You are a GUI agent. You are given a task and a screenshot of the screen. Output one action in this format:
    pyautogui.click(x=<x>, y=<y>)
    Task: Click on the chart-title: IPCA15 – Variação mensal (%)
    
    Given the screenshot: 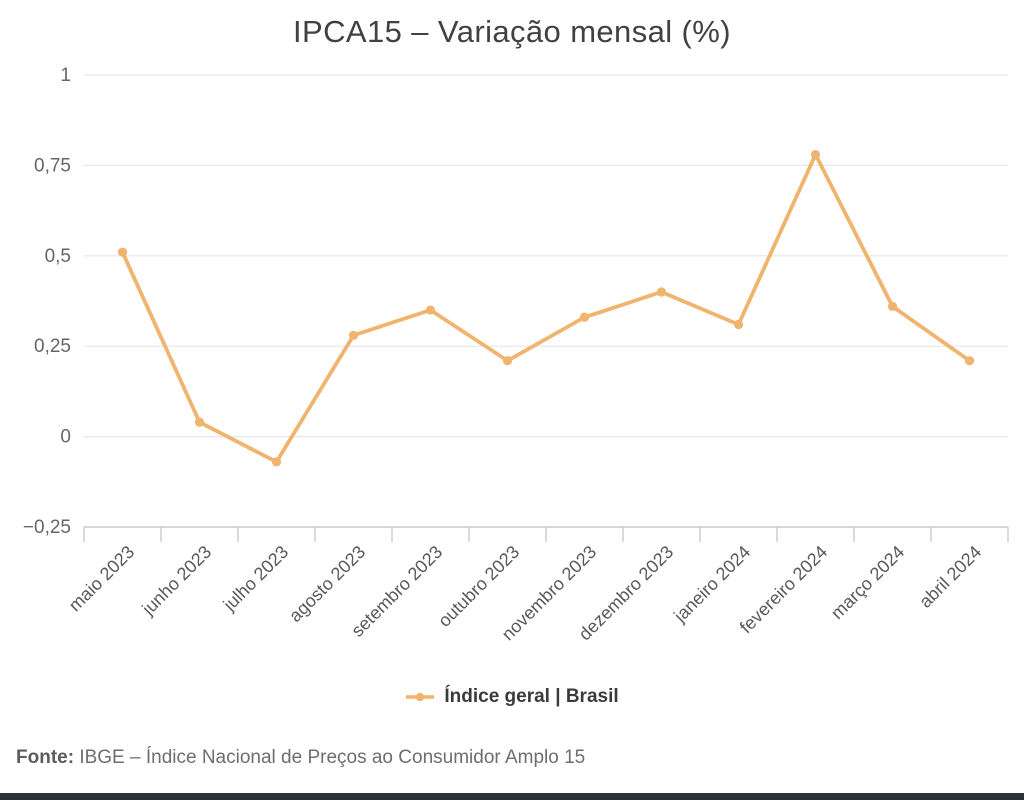 What is the action you would take?
    pyautogui.click(x=512, y=31)
    